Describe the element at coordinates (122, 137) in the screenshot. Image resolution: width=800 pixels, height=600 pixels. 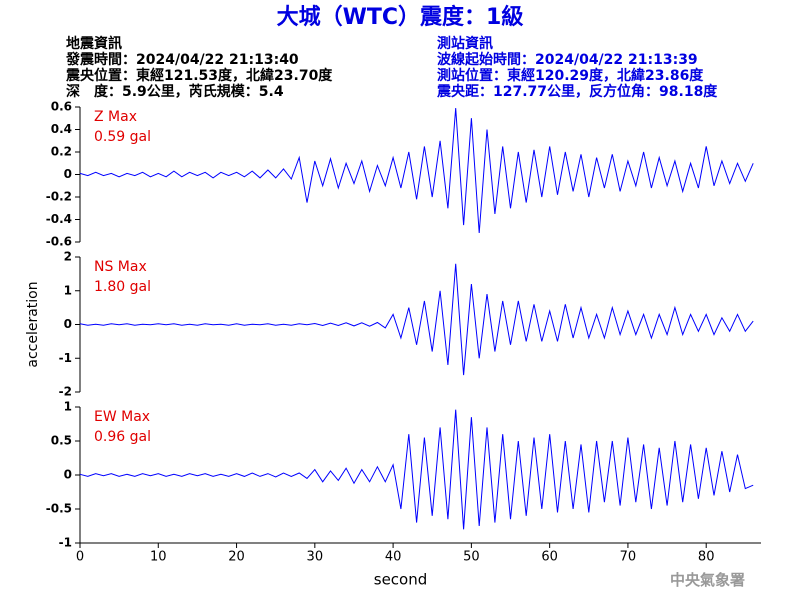
I see `annotation: 0.59 gal` at that location.